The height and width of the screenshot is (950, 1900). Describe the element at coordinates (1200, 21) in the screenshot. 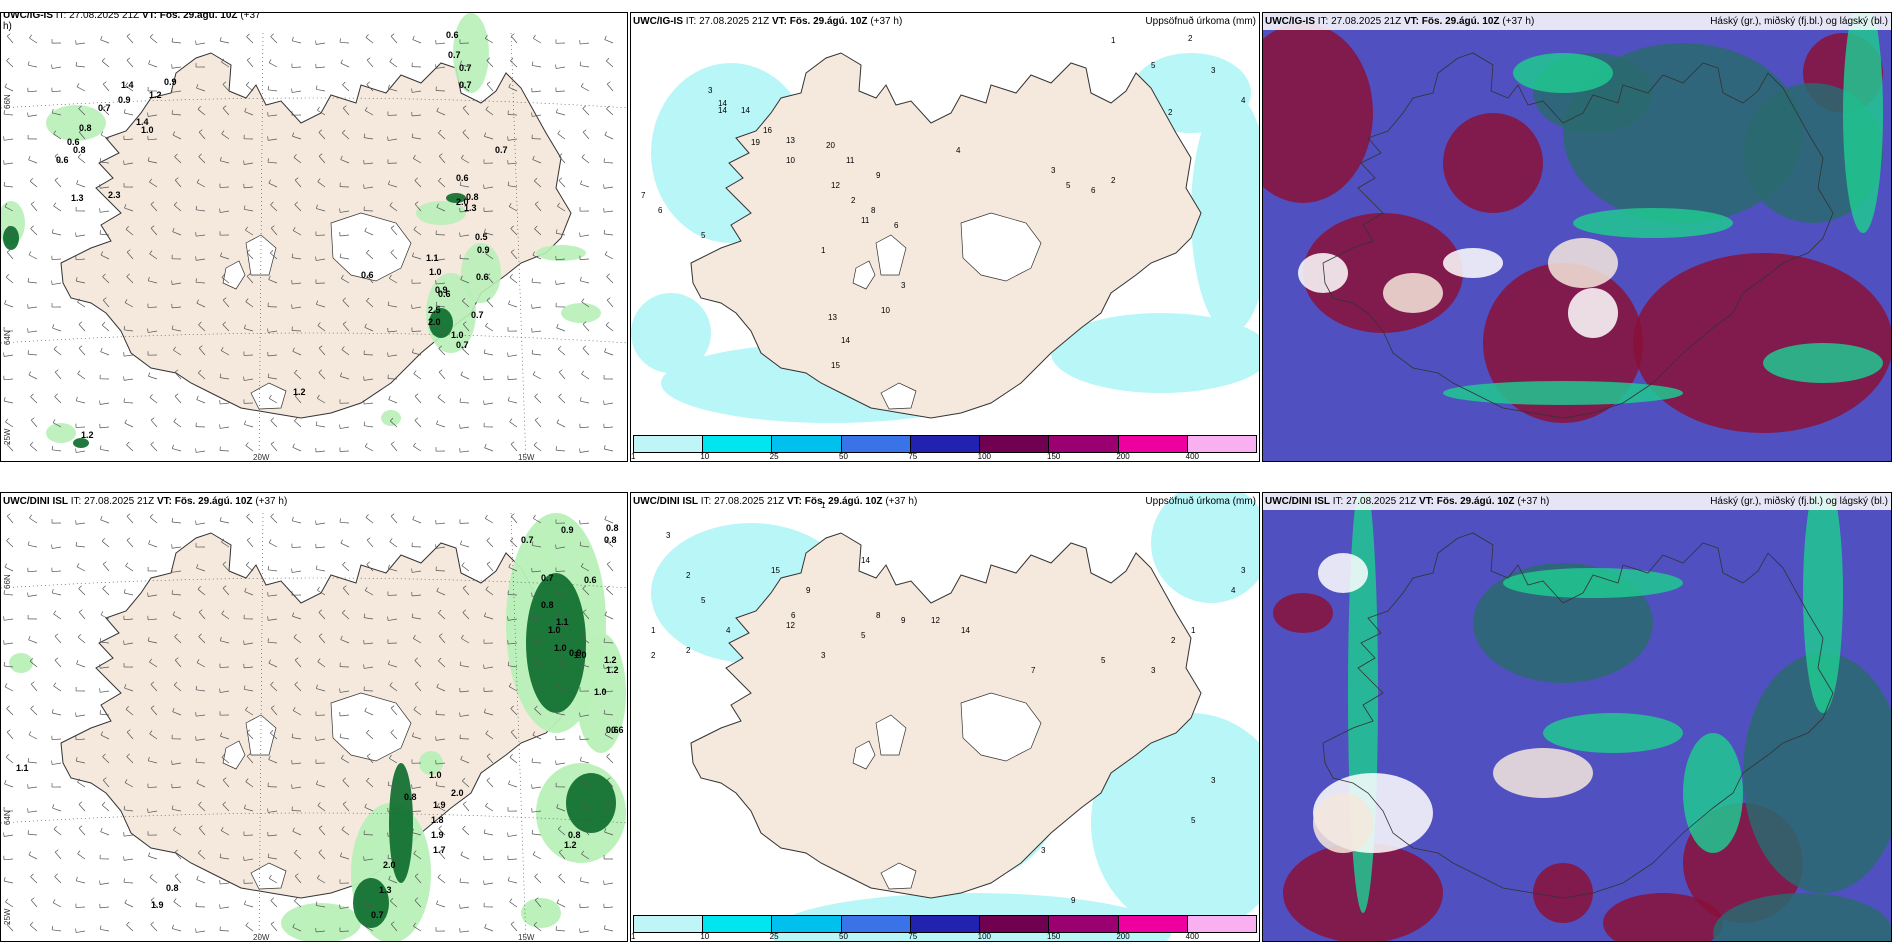

I see `field-title: Uppsöfnuð úrkoma (mm)` at that location.